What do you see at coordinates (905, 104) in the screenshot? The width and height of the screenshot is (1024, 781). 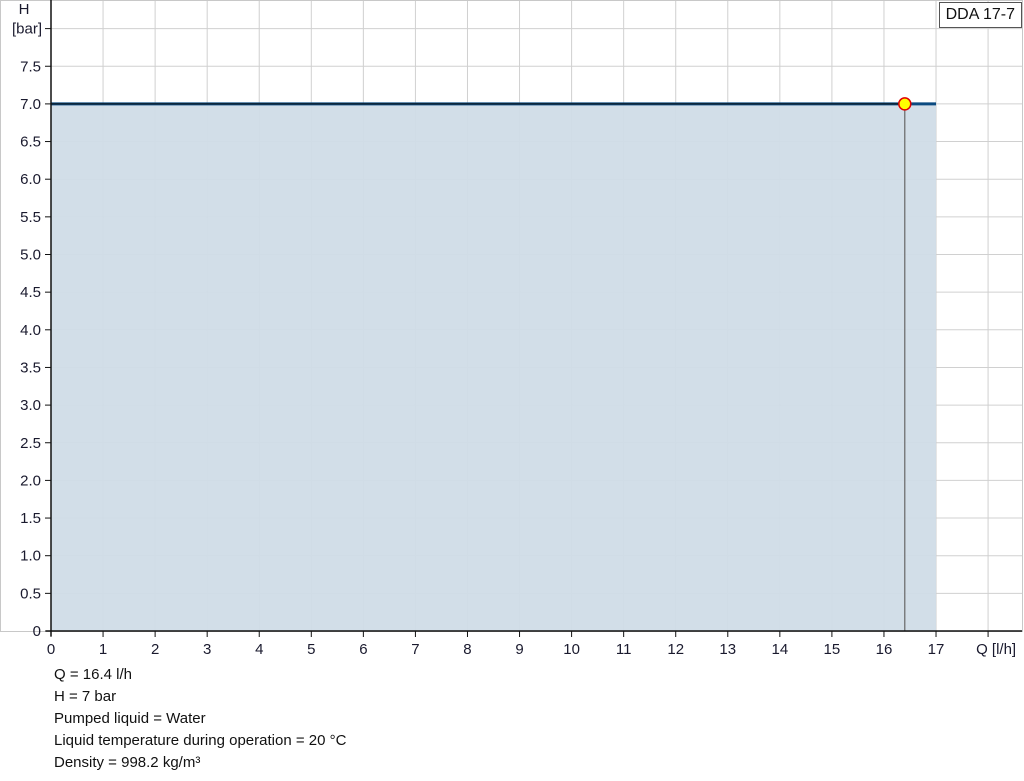 I see `operating-point` at bounding box center [905, 104].